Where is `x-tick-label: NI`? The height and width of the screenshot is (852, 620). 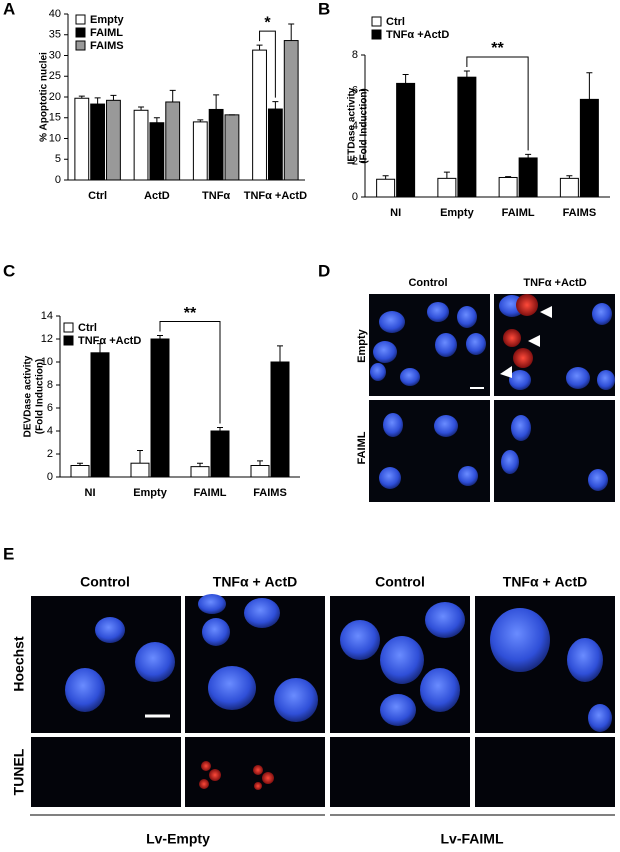 x-tick-label: NI is located at coordinates (395, 213).